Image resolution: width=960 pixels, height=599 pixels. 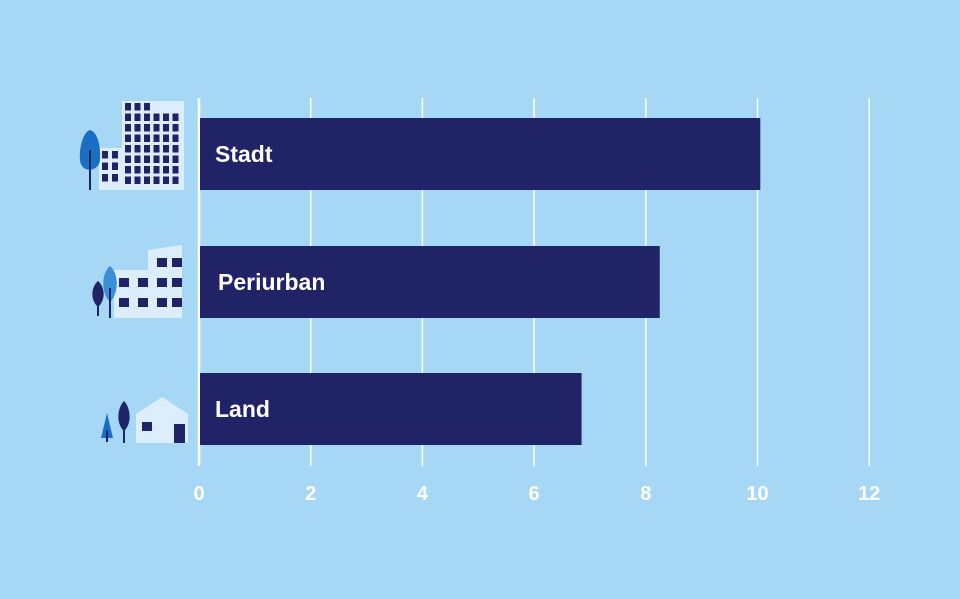 I want to click on x-axis-ticks: 0 2 4 6 8 10 12, so click(x=536, y=494).